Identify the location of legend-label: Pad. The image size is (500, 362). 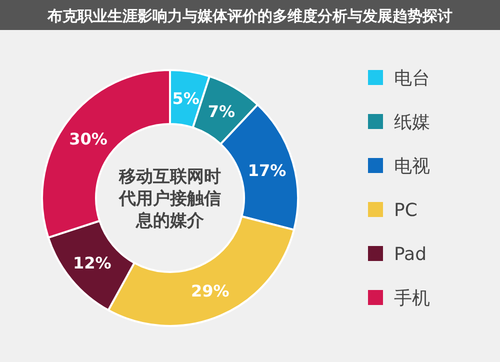
(410, 254).